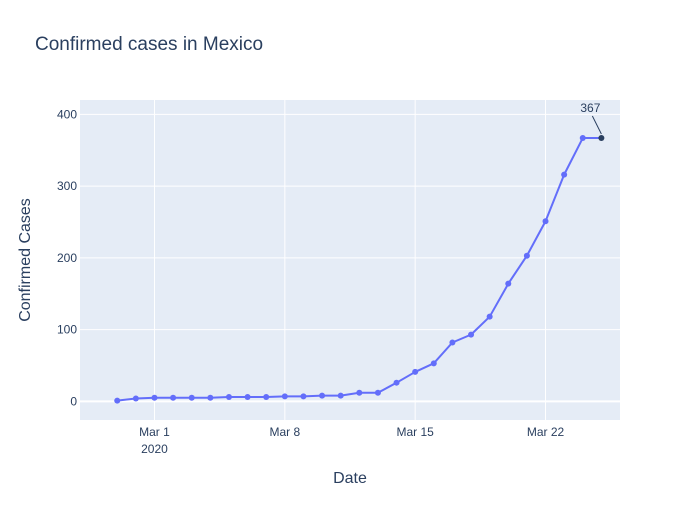  What do you see at coordinates (284, 432) in the screenshot?
I see `x-tick-label: Mar 8` at bounding box center [284, 432].